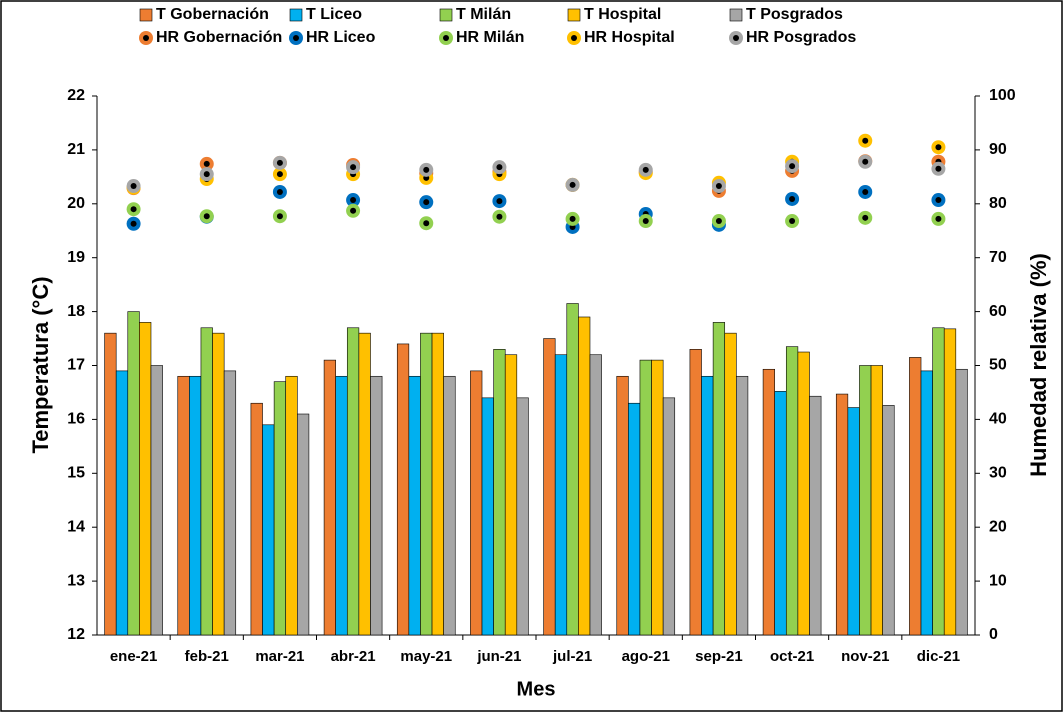 The height and width of the screenshot is (713, 1064). Describe the element at coordinates (629, 37) in the screenshot. I see `legend-label: HR Hospital` at that location.